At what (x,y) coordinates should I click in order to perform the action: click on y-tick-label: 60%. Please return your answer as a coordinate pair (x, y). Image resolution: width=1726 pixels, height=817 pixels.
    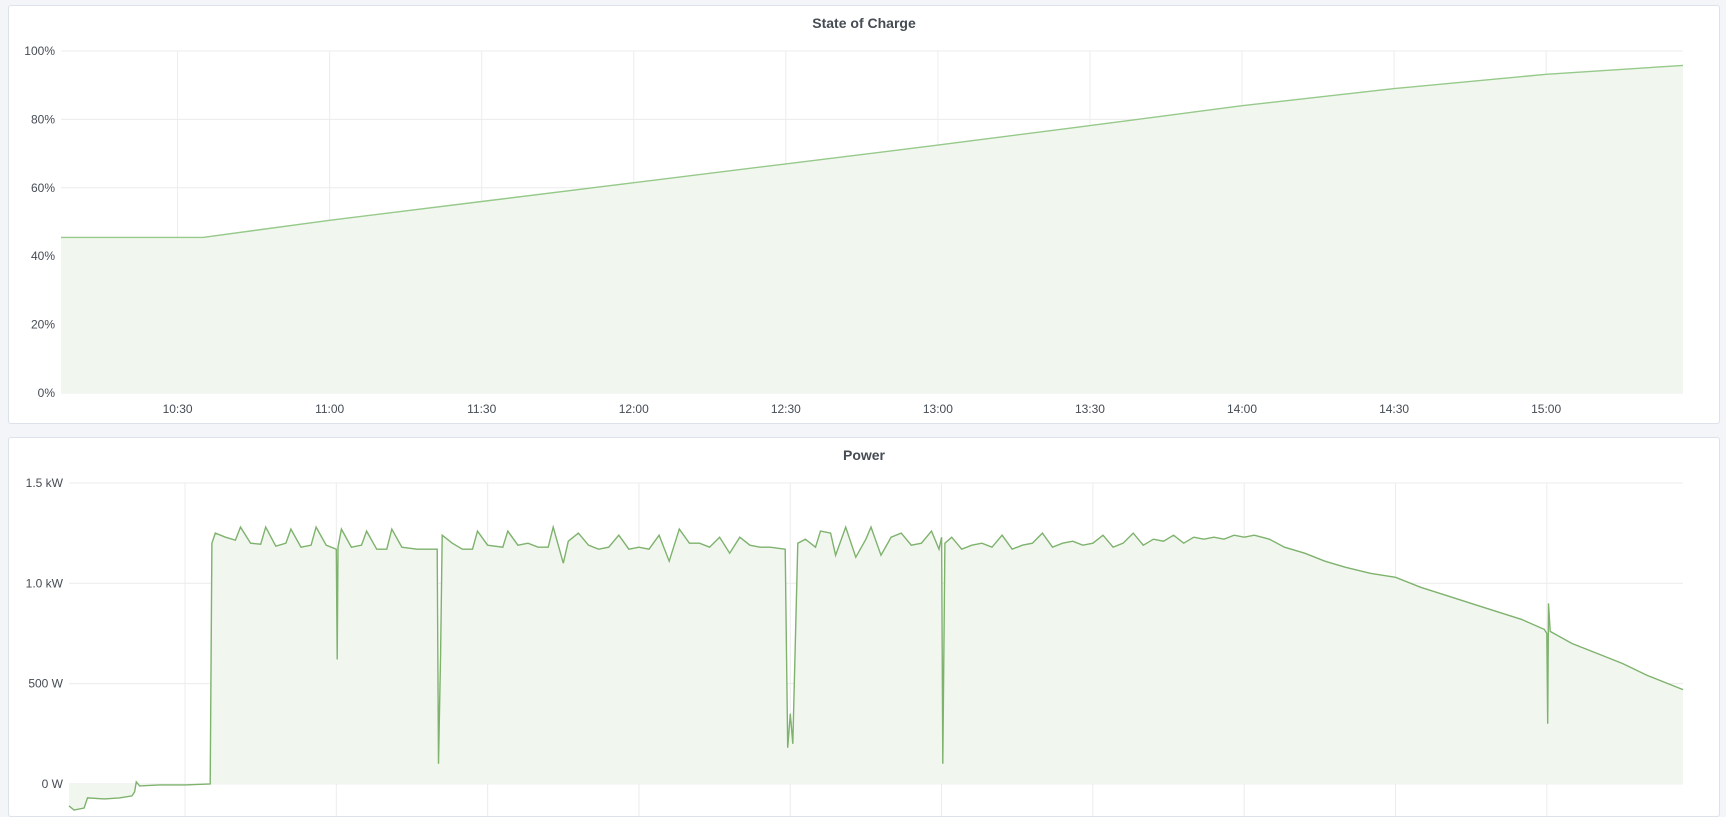
    Looking at the image, I should click on (43, 188).